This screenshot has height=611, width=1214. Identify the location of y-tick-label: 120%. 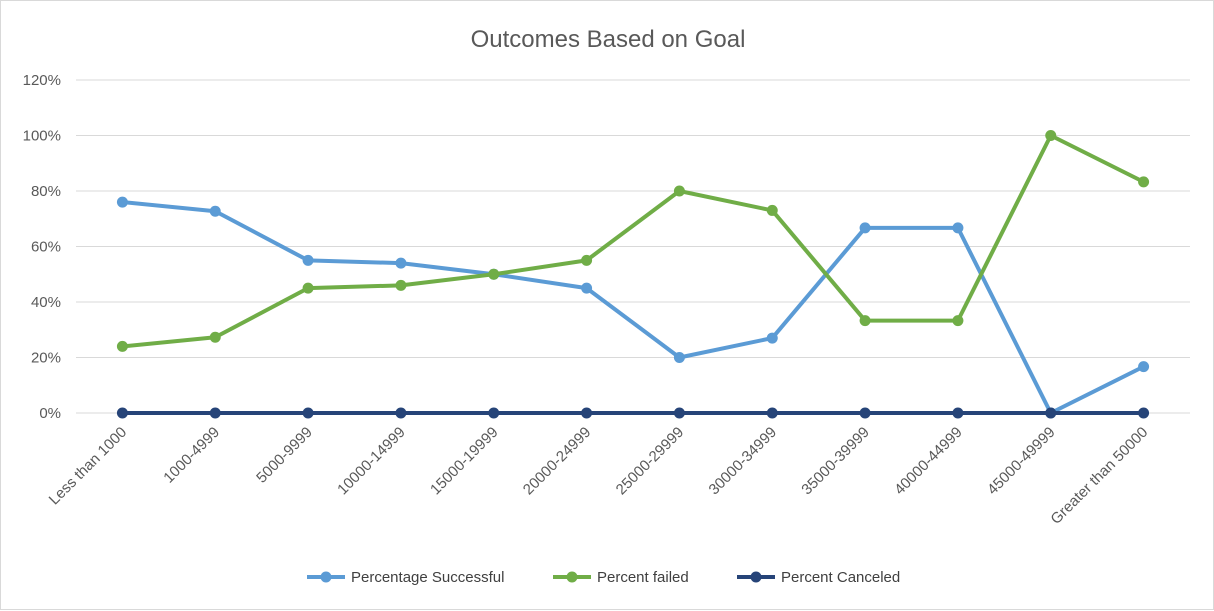
(42, 80).